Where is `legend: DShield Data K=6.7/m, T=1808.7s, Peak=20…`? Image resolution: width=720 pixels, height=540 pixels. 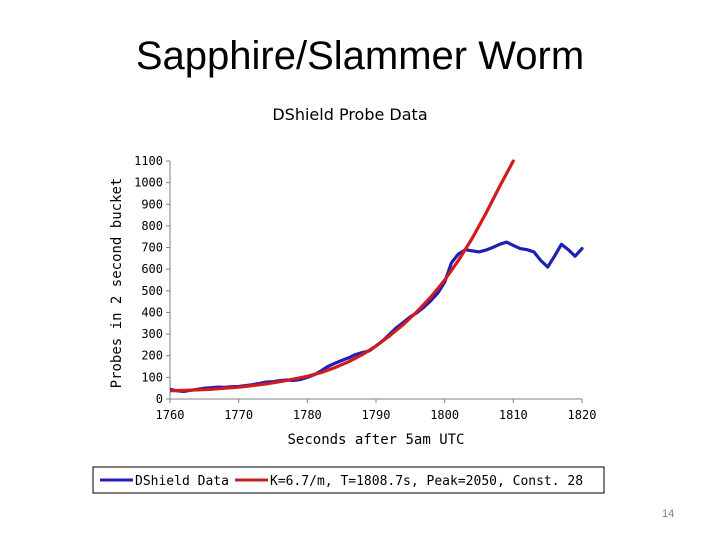 legend: DShield Data K=6.7/m, T=1808.7s, Peak=20… is located at coordinates (348, 480).